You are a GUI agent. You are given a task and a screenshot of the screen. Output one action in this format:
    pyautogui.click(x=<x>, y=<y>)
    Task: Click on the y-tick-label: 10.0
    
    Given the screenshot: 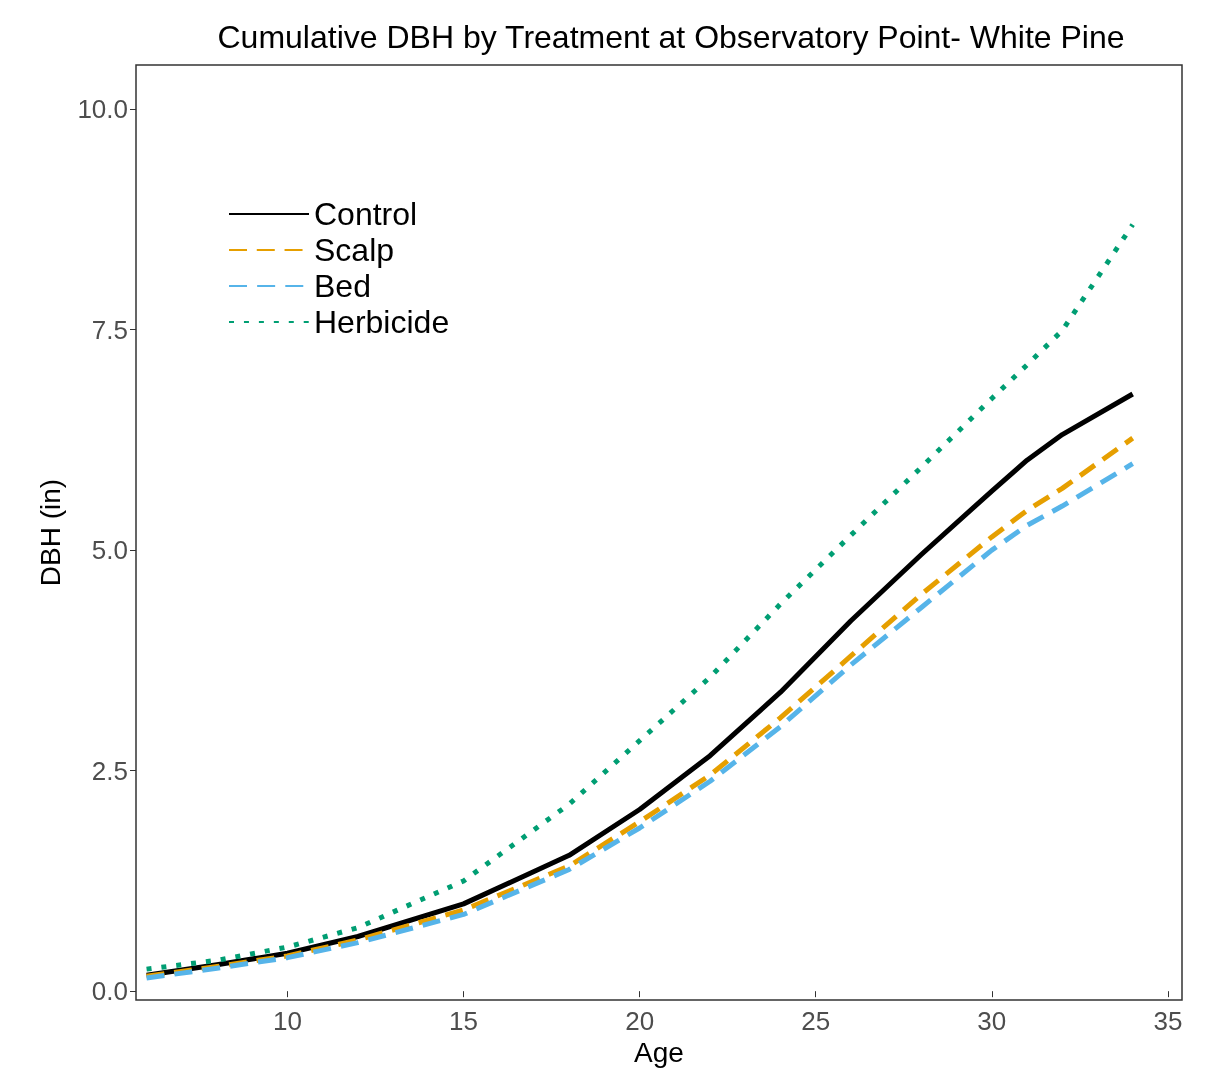 What is the action you would take?
    pyautogui.click(x=102, y=109)
    